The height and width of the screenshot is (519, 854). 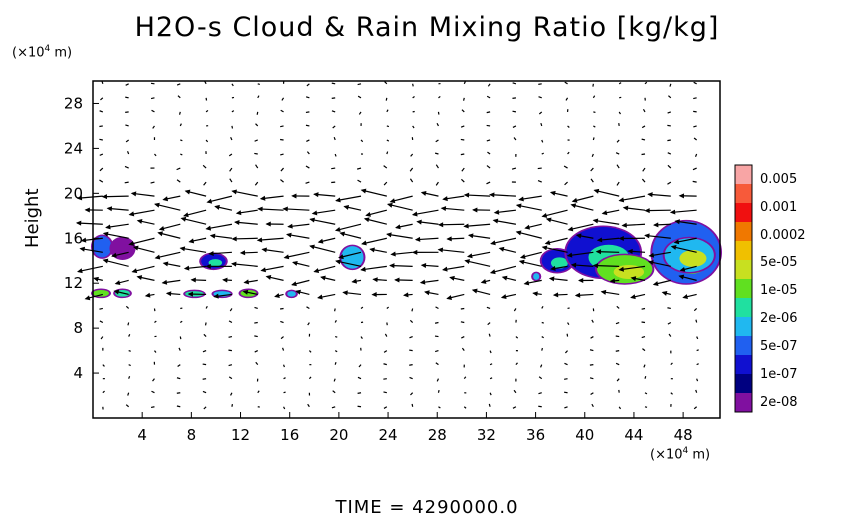 I want to click on colorbar-label: 0.0002, so click(x=783, y=235).